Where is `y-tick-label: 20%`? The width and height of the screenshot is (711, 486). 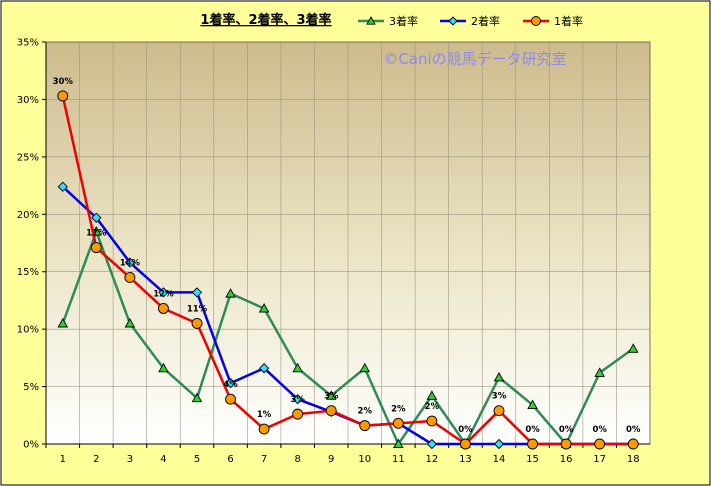
y-tick-label: 20% is located at coordinates (28, 215).